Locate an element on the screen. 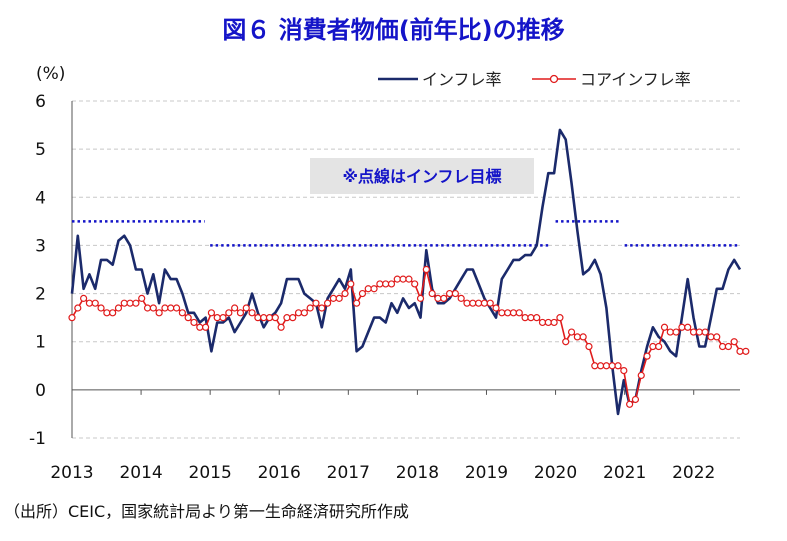  inflation-target-lines is located at coordinates (406, 233).